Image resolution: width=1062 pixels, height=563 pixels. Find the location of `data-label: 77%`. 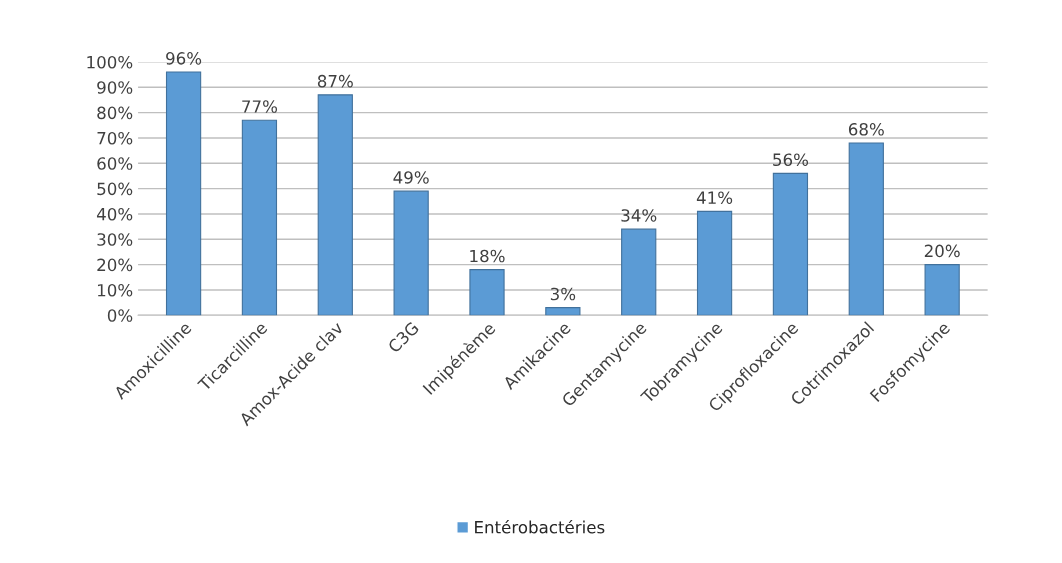

data-label: 77% is located at coordinates (260, 106).